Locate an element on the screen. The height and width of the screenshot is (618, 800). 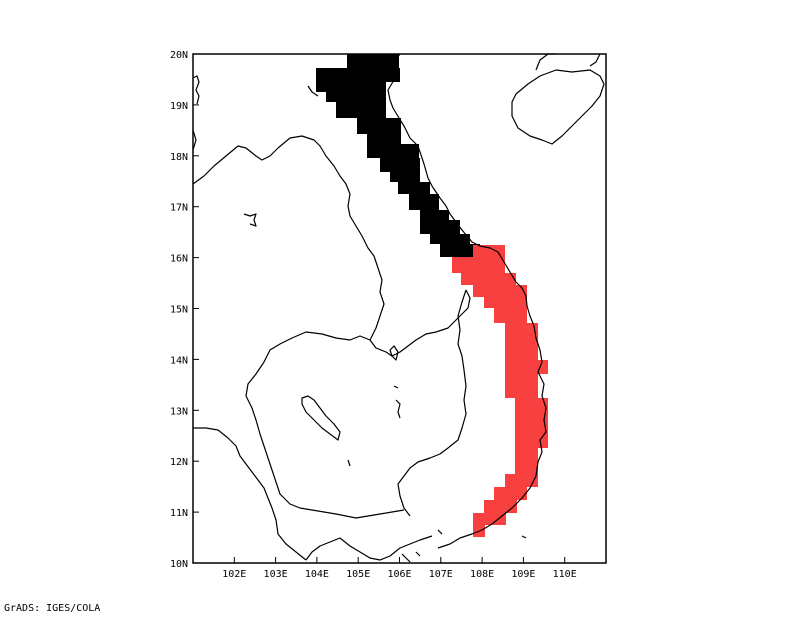
y-tick-label: 18N is located at coordinates (179, 157).